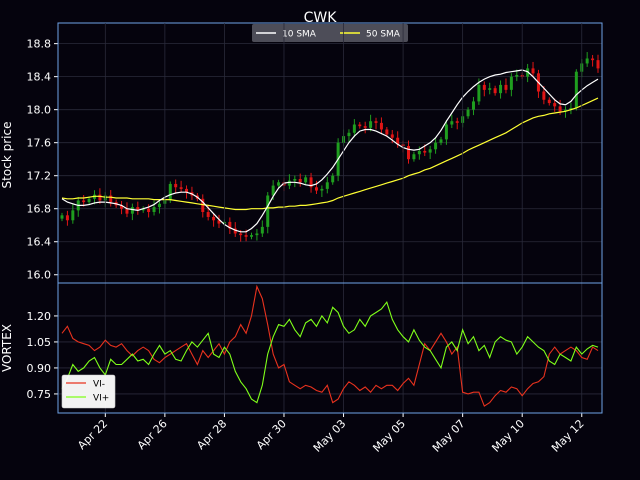  I want to click on vortex-y-tick-label: 0.75, so click(39, 394).